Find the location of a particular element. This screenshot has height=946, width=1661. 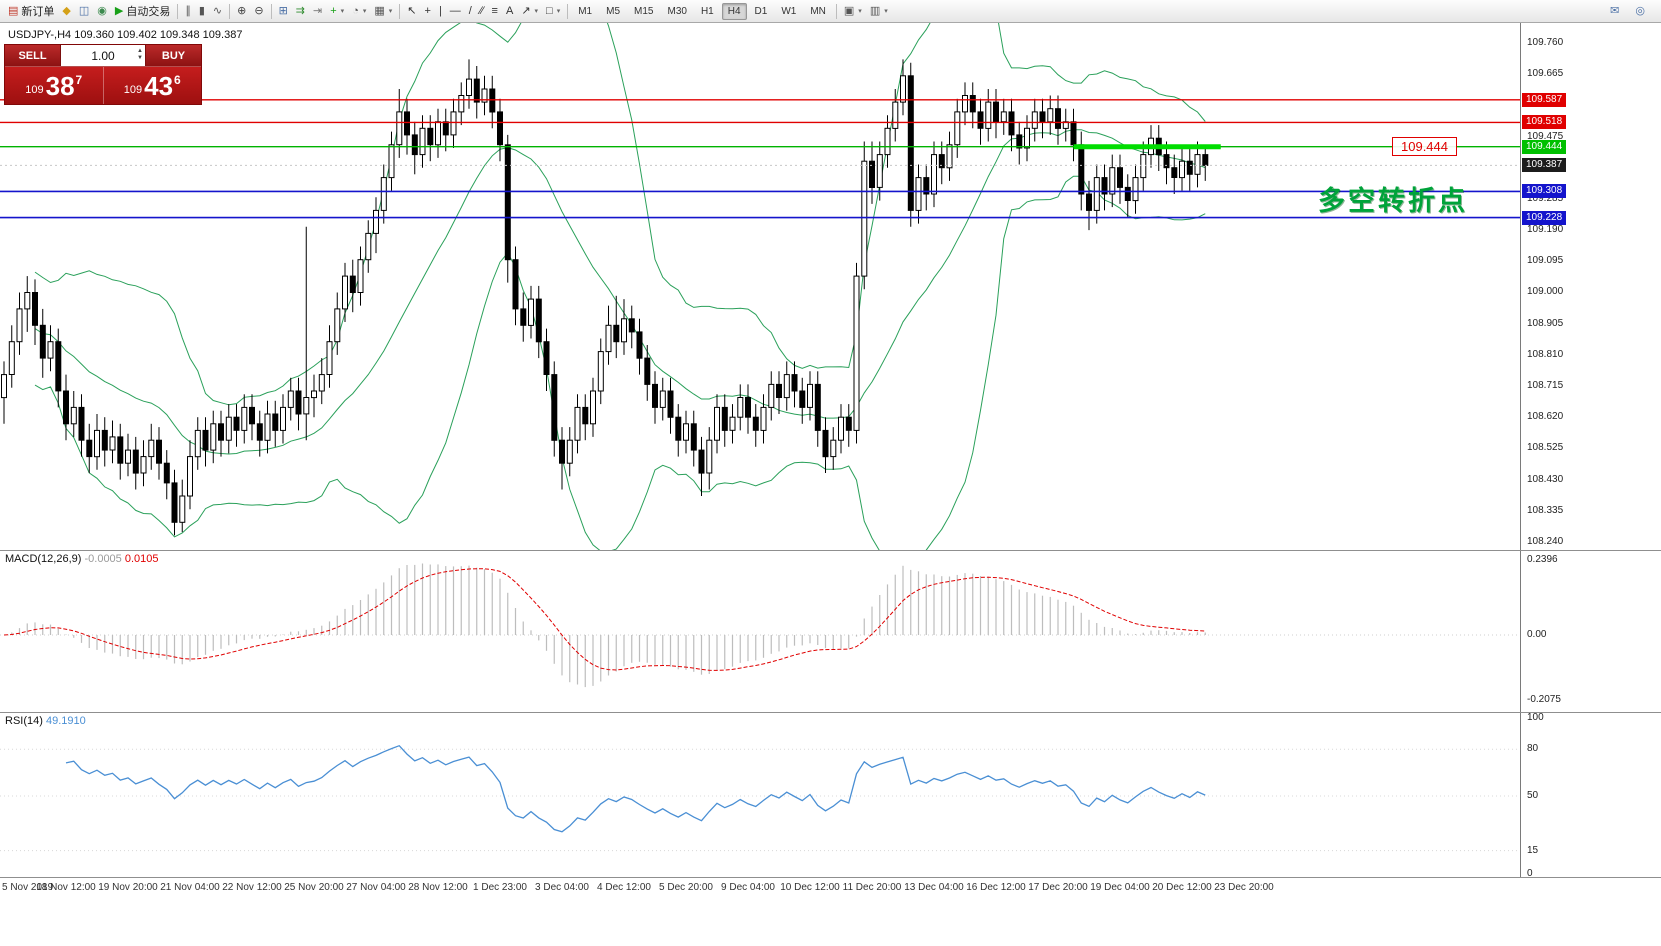

time-axis-label: 18 Nov 12:00 is located at coordinates (66, 887).